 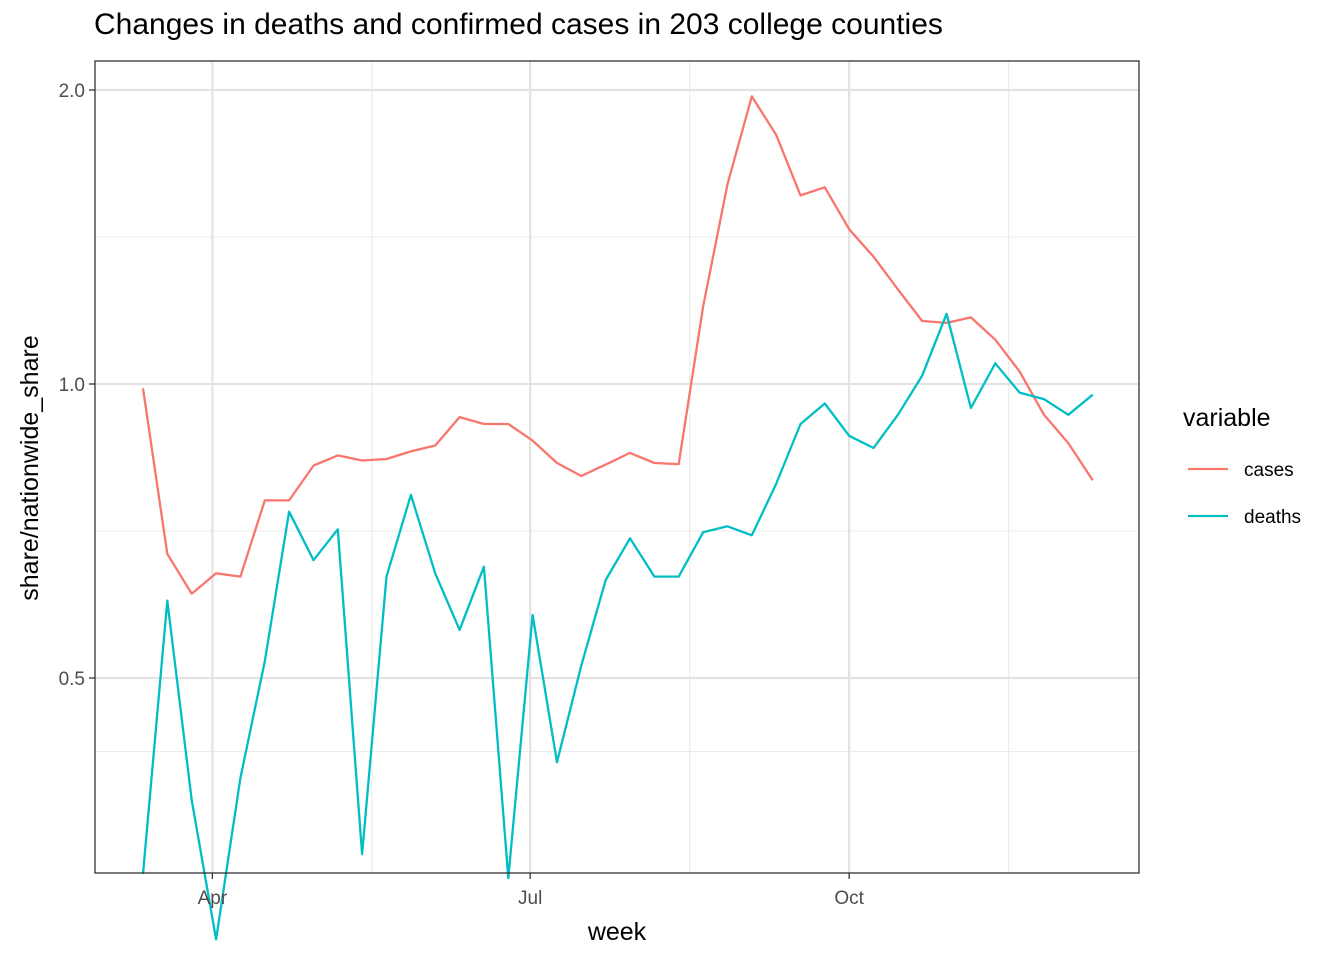 I want to click on y-tick-label: 1.0, so click(x=72, y=385).